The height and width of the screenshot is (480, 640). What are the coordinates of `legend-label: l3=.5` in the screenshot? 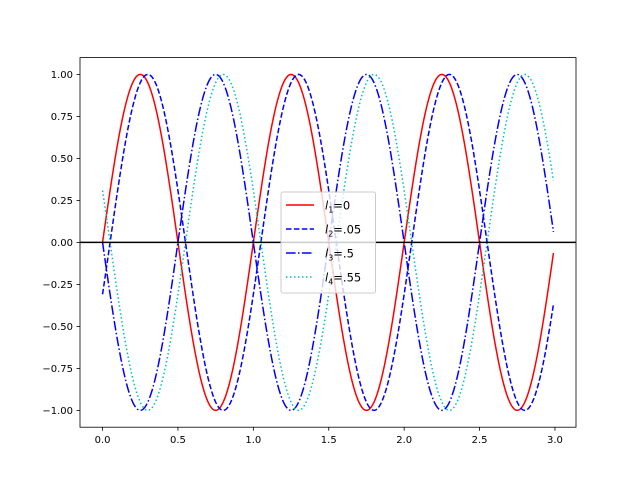 It's located at (339, 255).